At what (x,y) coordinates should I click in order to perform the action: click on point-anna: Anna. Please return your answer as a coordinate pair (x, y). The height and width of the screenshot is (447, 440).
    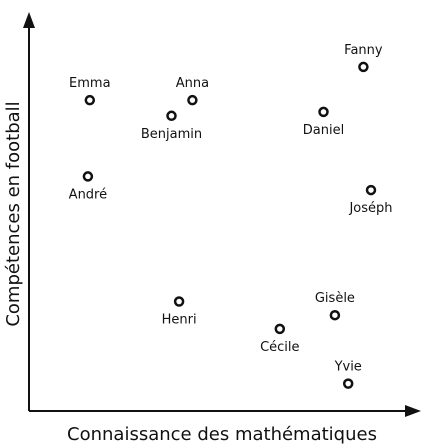
    Looking at the image, I should click on (192, 91).